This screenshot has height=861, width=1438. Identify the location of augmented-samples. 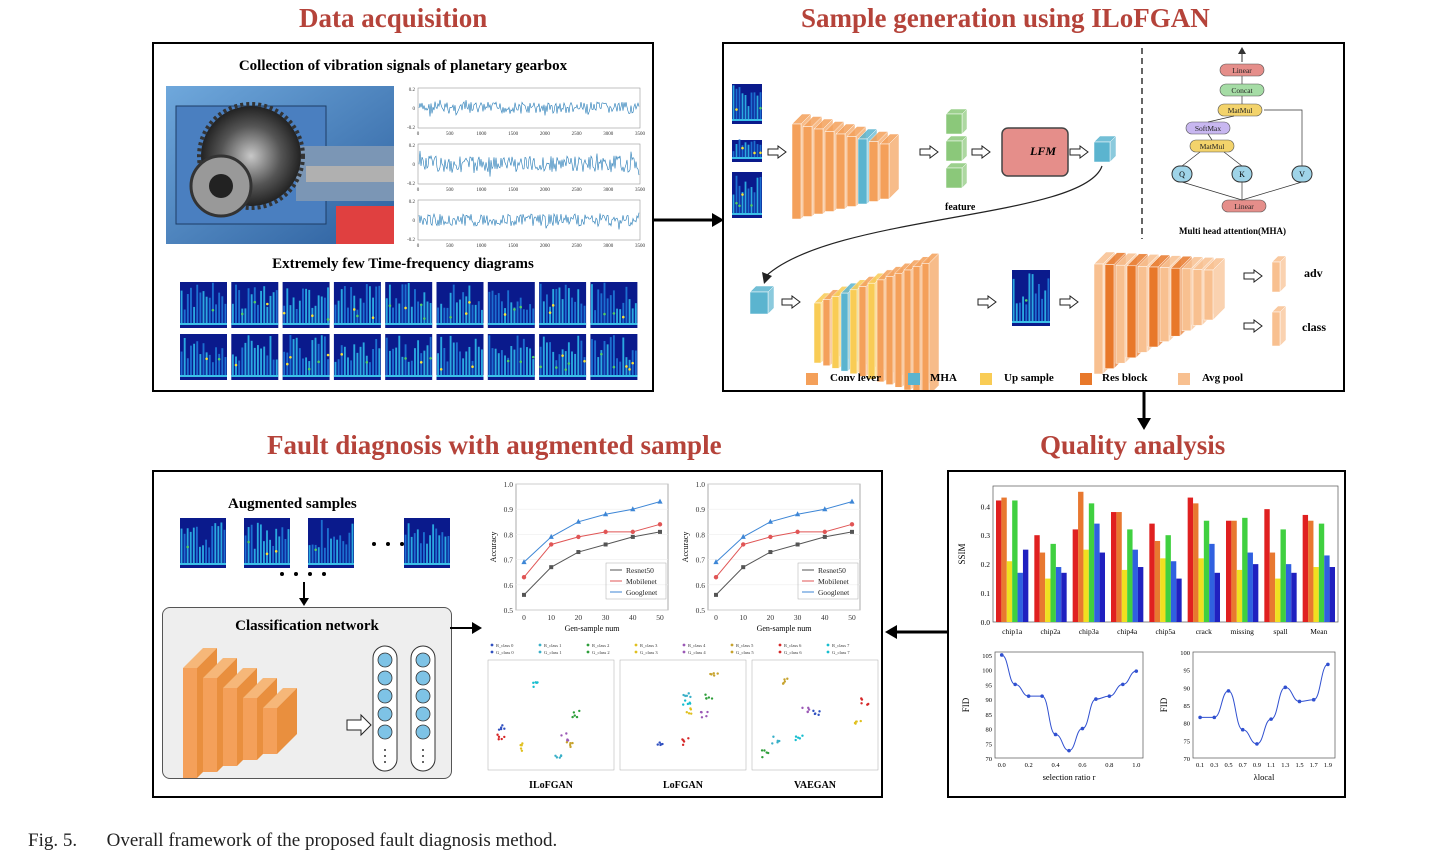
(315, 562).